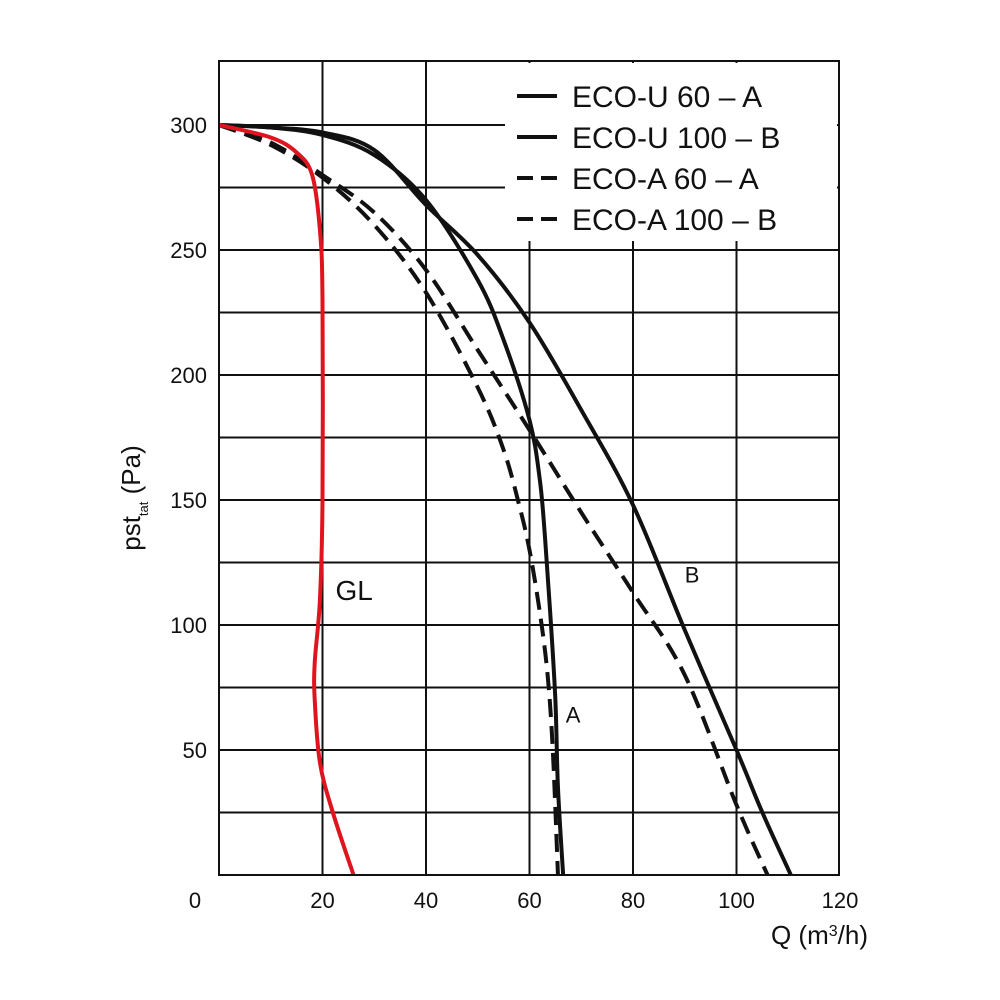 The image size is (1000, 1000). Describe the element at coordinates (667, 97) in the screenshot. I see `legend-entry-eco-u-60-a: ECO-U 60 – A` at that location.